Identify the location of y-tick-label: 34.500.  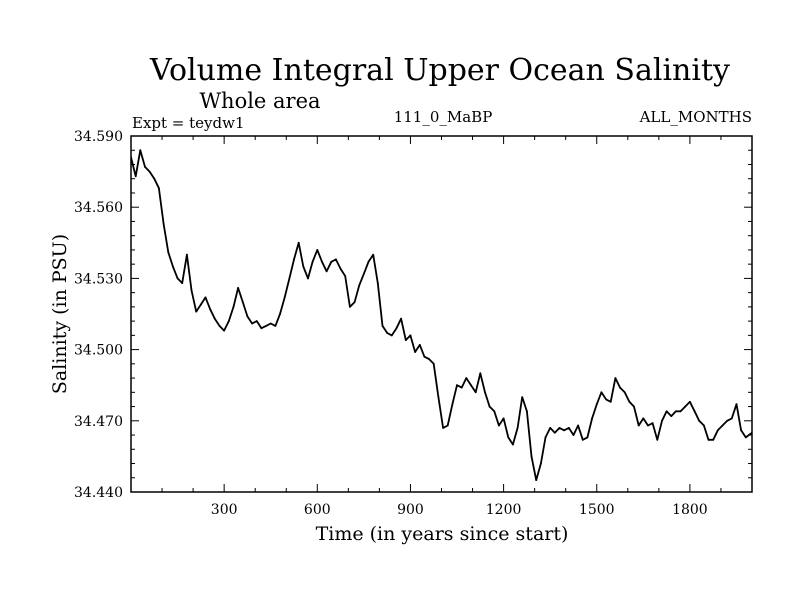
(98, 351).